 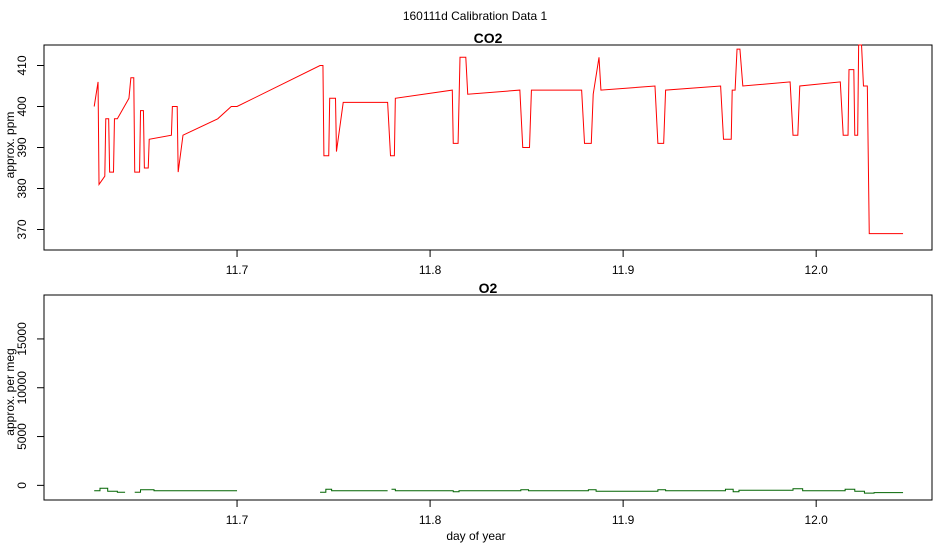 What do you see at coordinates (475, 16) in the screenshot?
I see `figure-title: 160111d Calibration Data 1` at bounding box center [475, 16].